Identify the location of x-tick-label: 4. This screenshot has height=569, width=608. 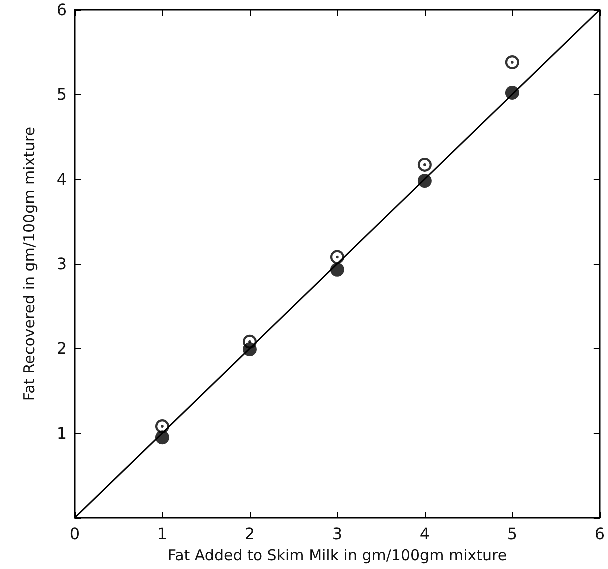
(425, 534).